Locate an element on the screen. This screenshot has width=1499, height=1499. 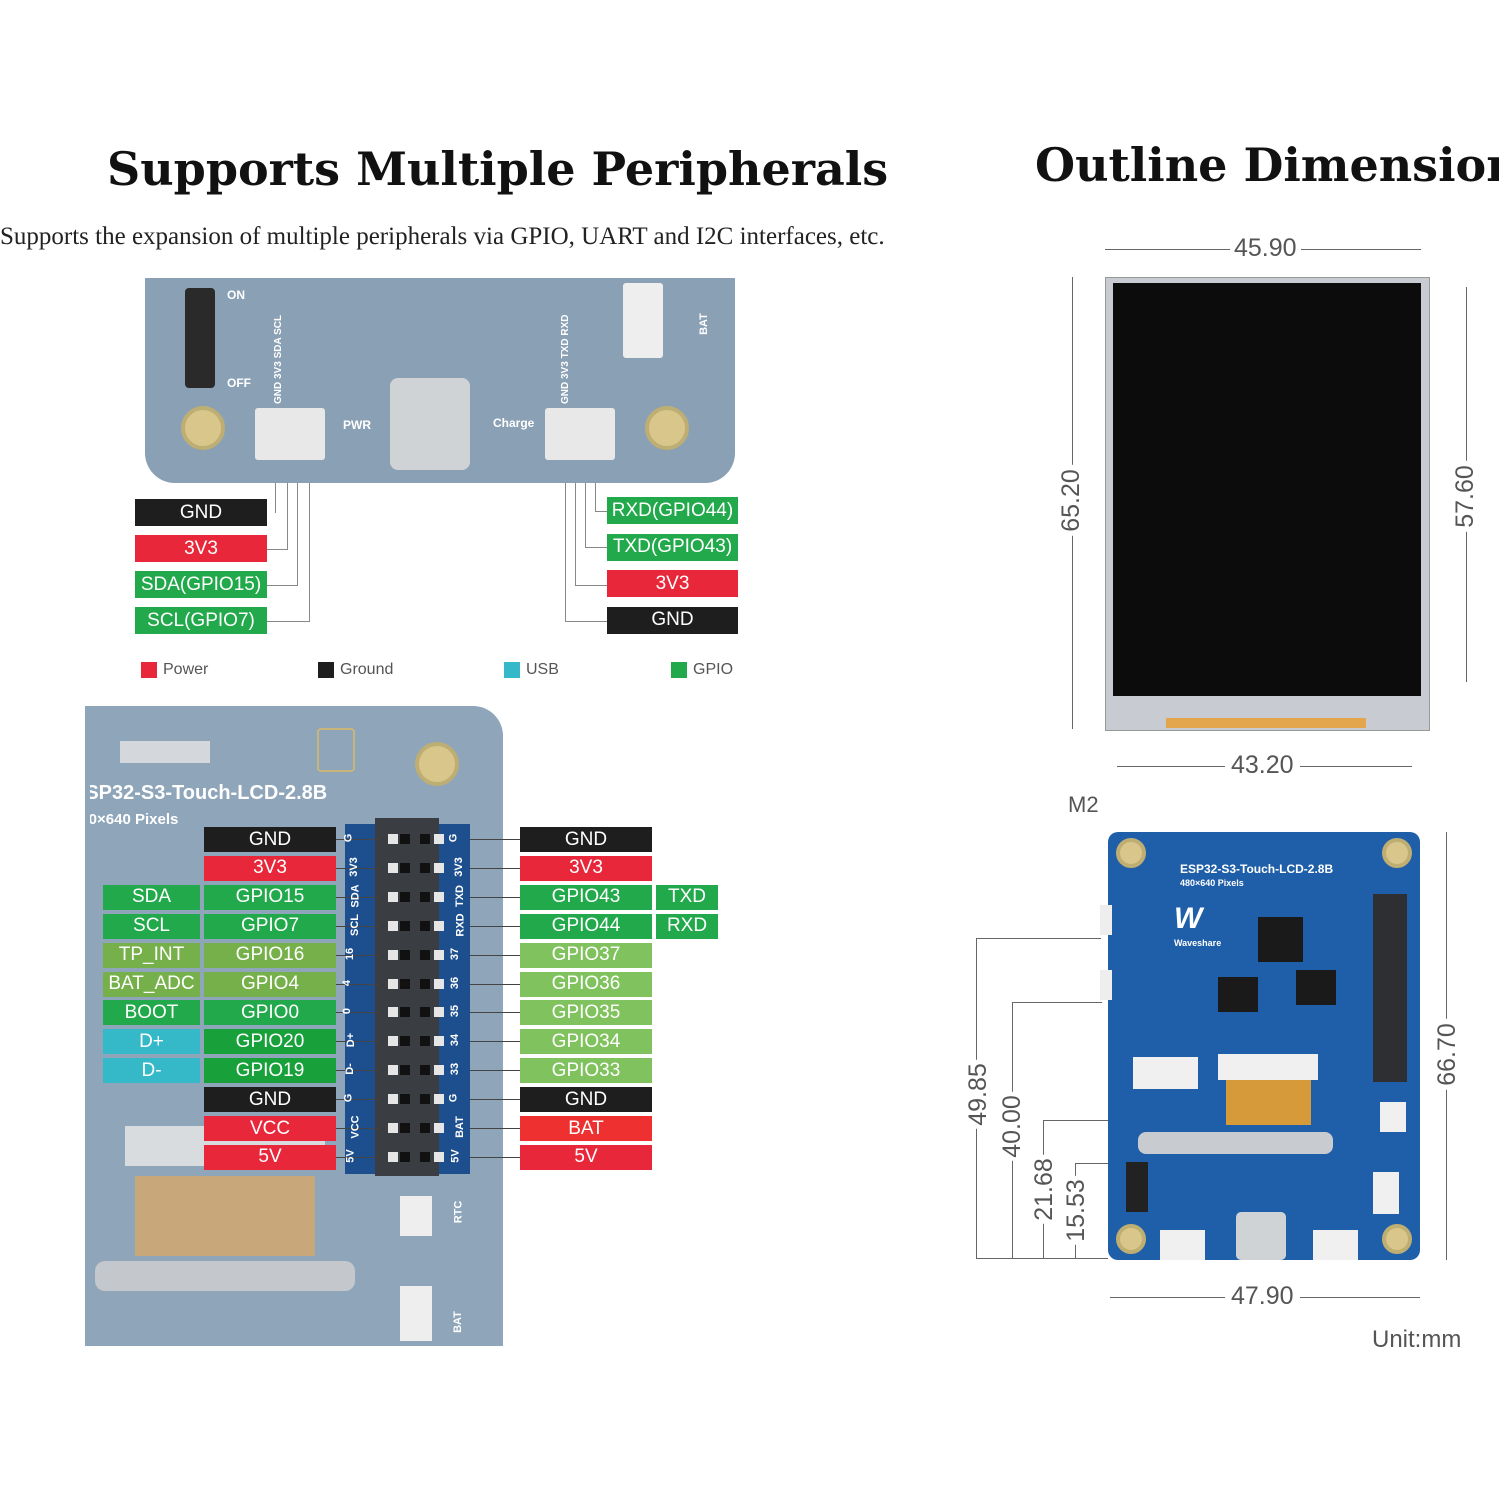
silk-pin-label: SCL is located at coordinates (355, 924).